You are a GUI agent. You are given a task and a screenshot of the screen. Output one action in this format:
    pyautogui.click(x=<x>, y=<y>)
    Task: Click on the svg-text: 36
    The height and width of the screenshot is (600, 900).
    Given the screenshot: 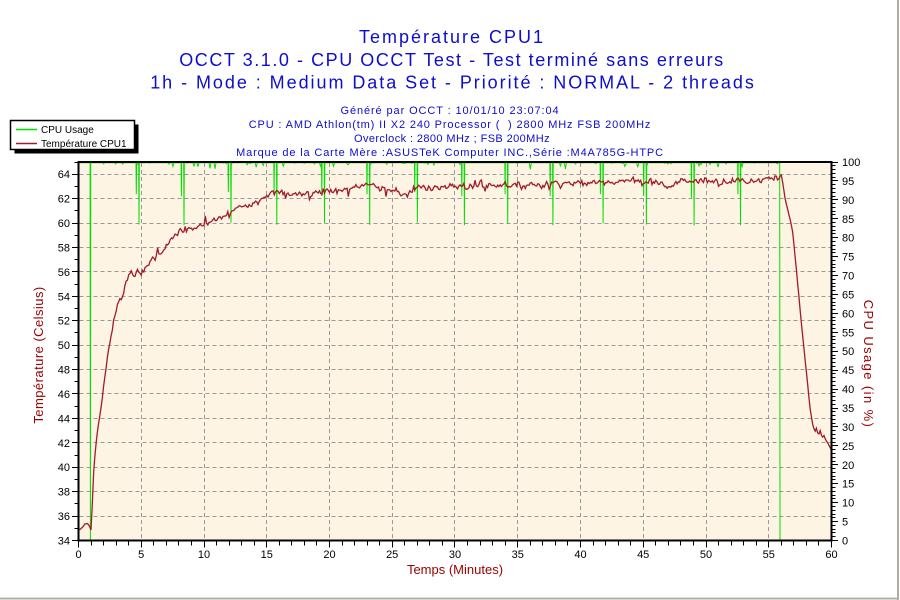 What is the action you would take?
    pyautogui.click(x=64, y=517)
    